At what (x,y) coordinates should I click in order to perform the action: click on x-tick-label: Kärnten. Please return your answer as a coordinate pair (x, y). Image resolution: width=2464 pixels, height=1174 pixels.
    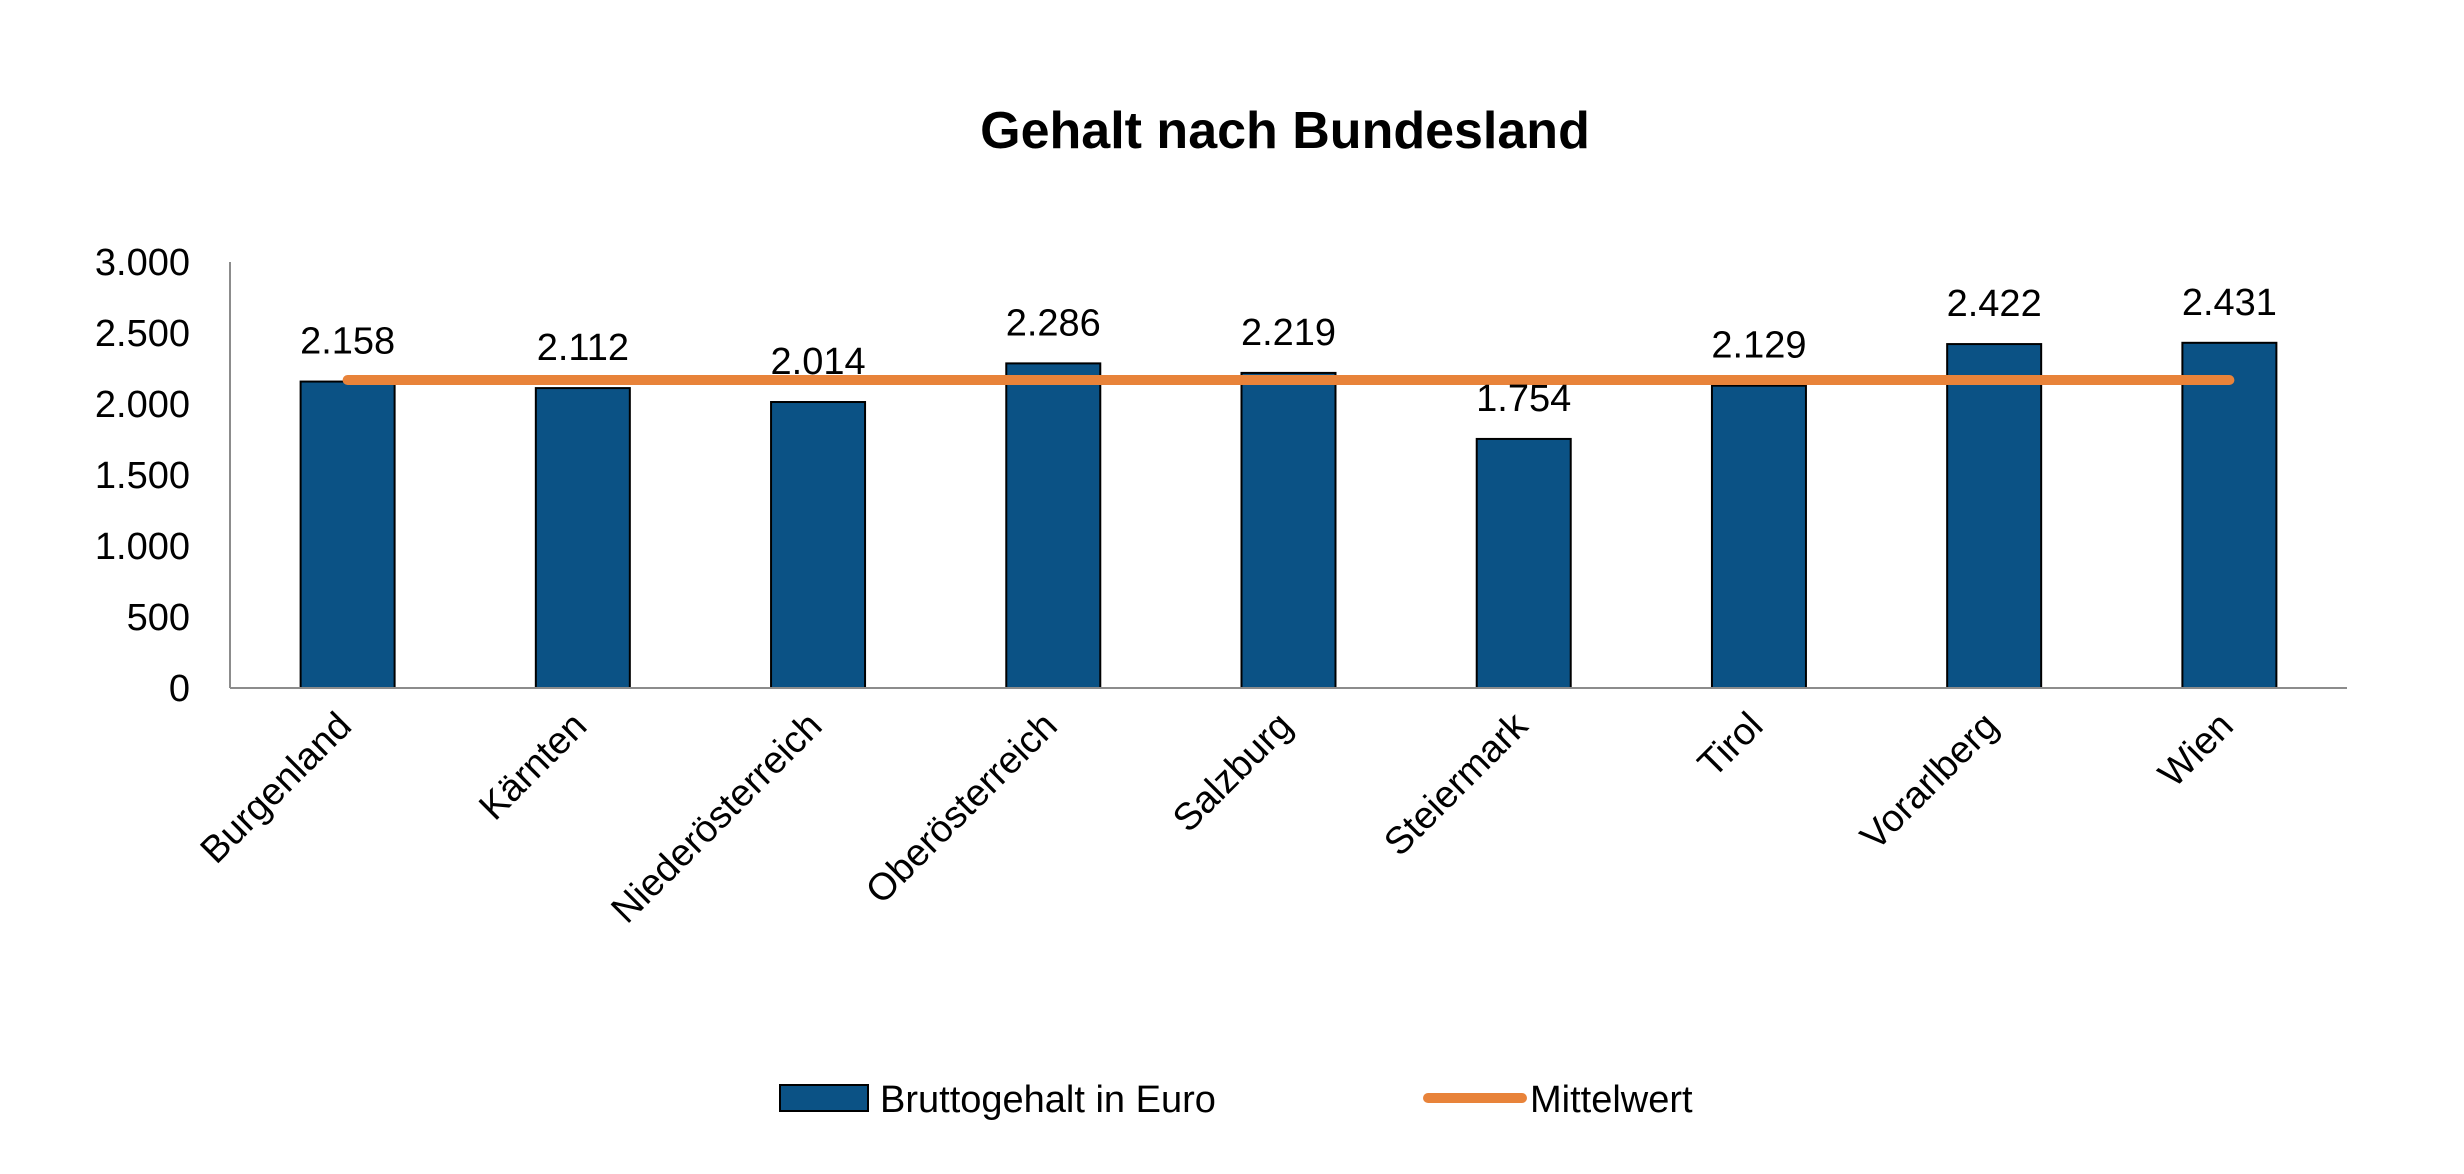
    Looking at the image, I should click on (533, 767).